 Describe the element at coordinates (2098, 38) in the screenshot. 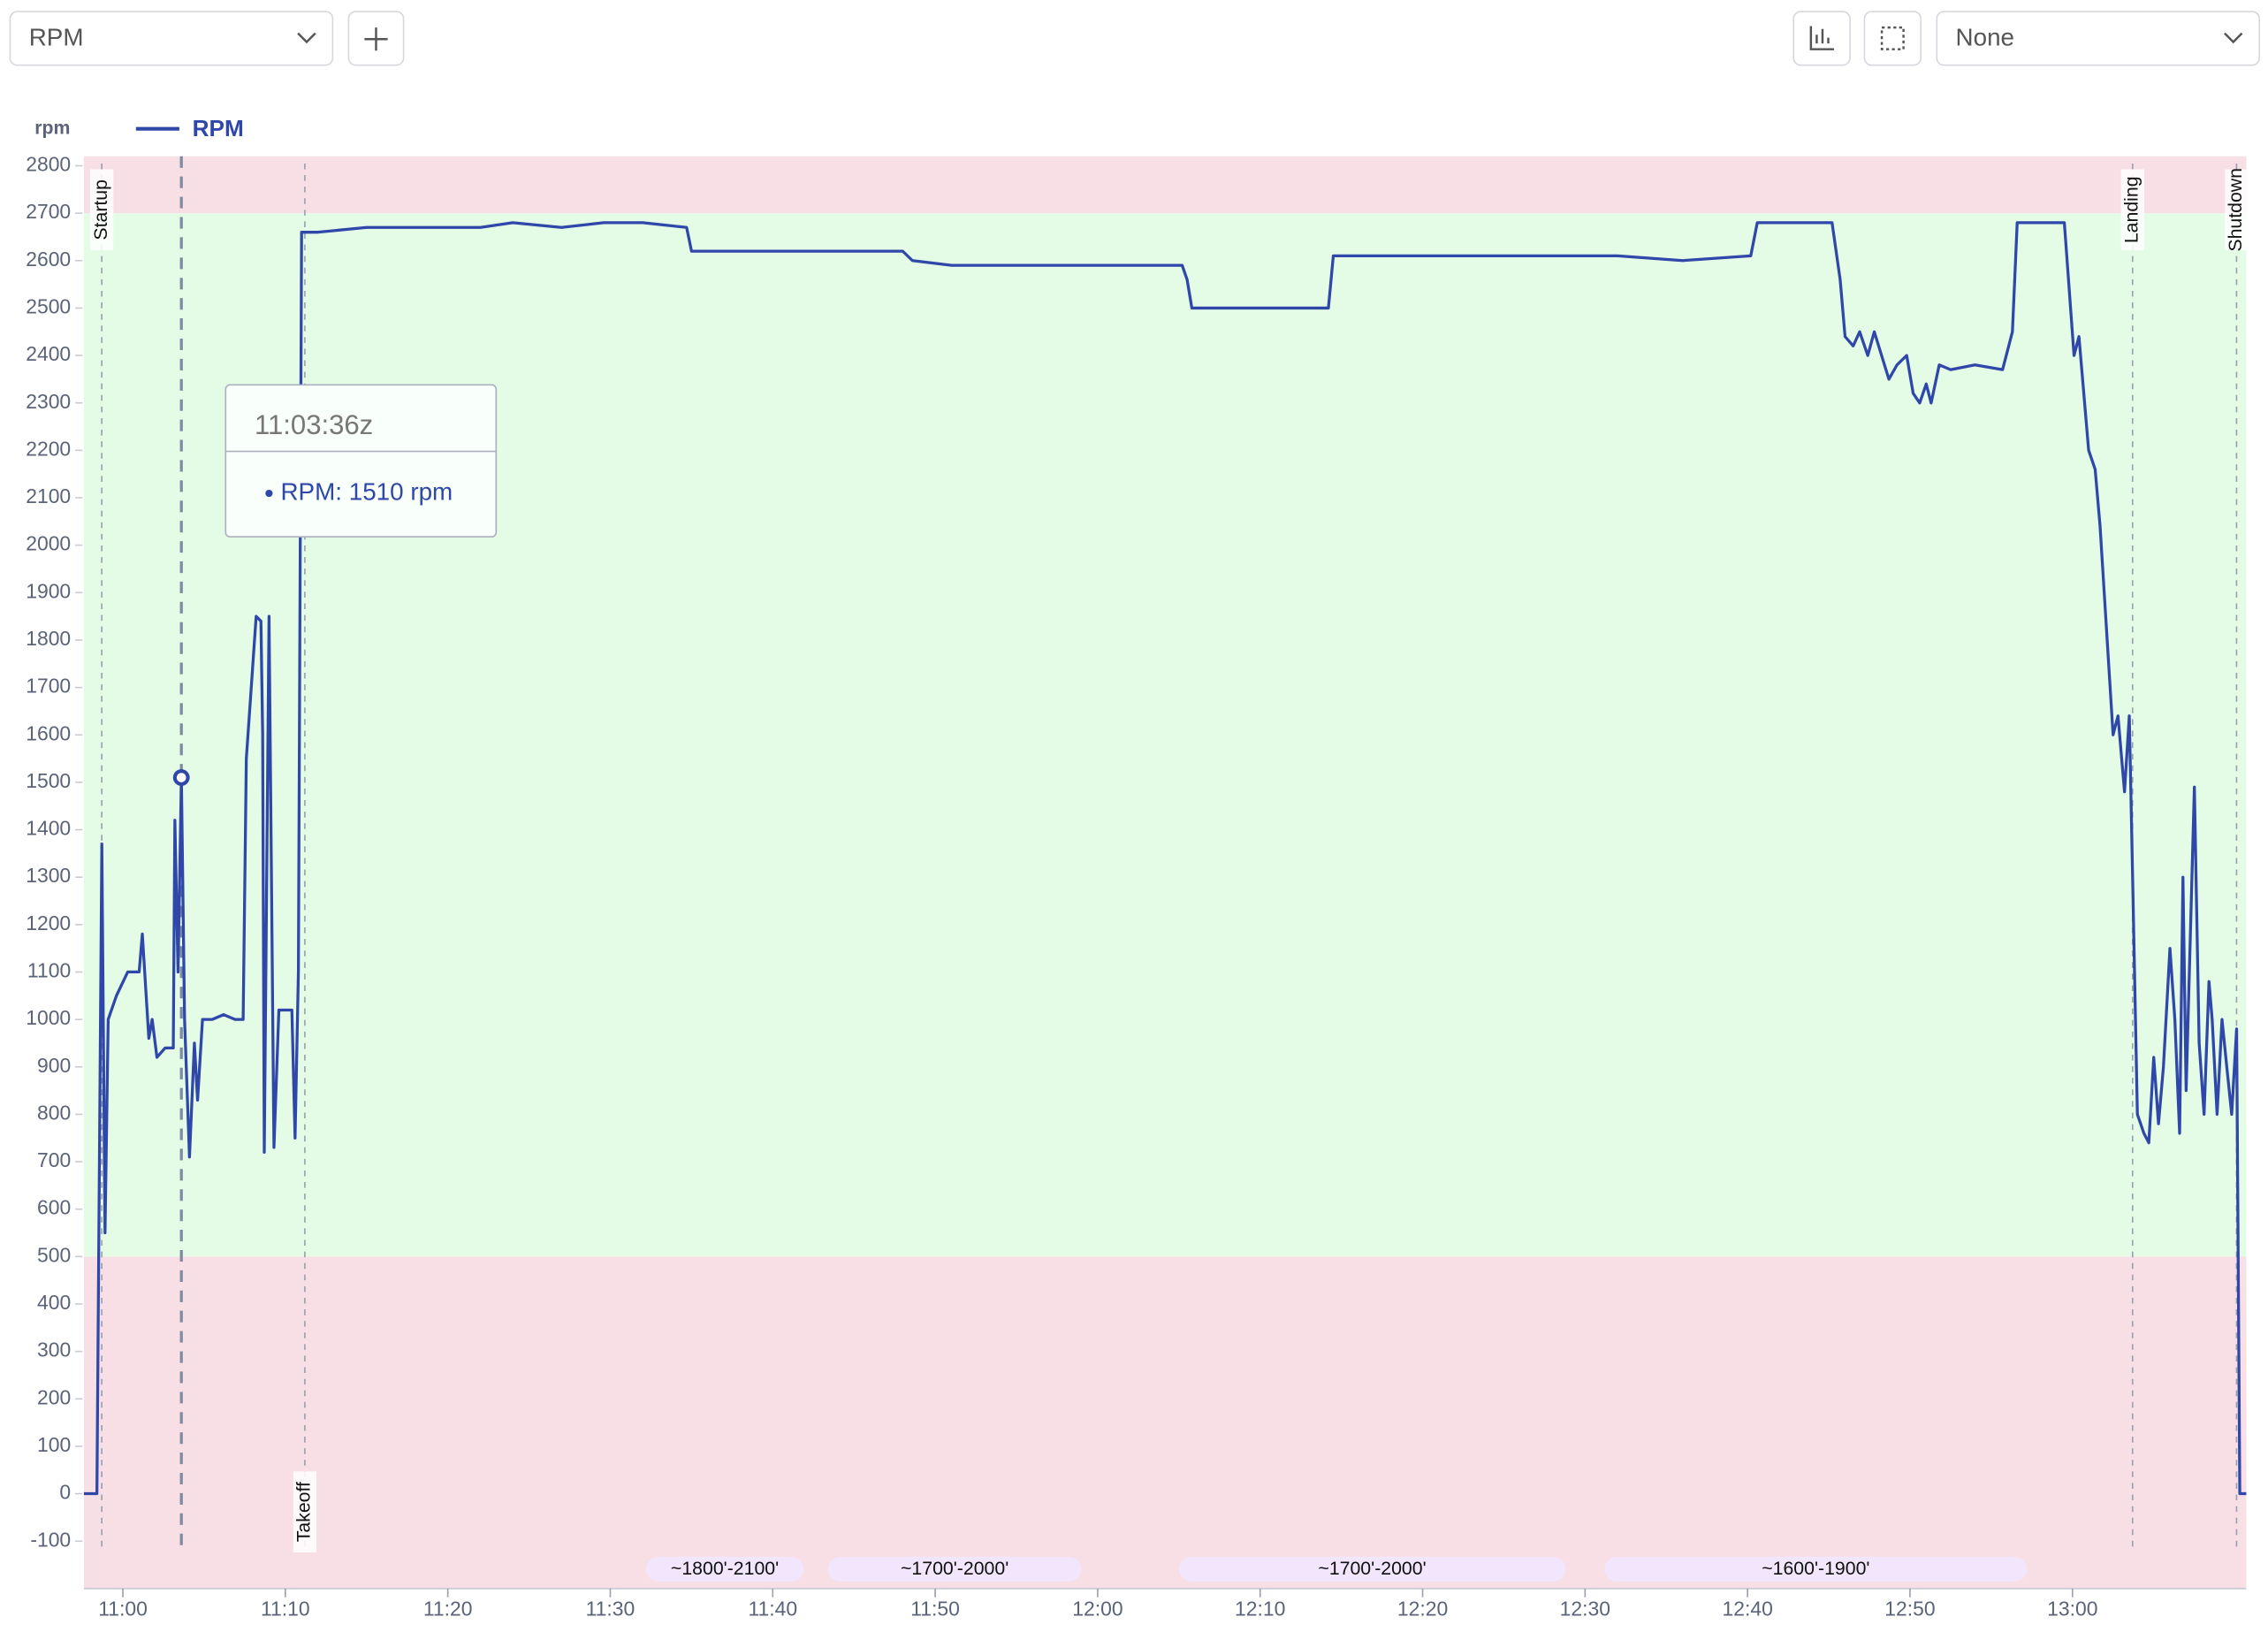

I see `overlay-select` at that location.